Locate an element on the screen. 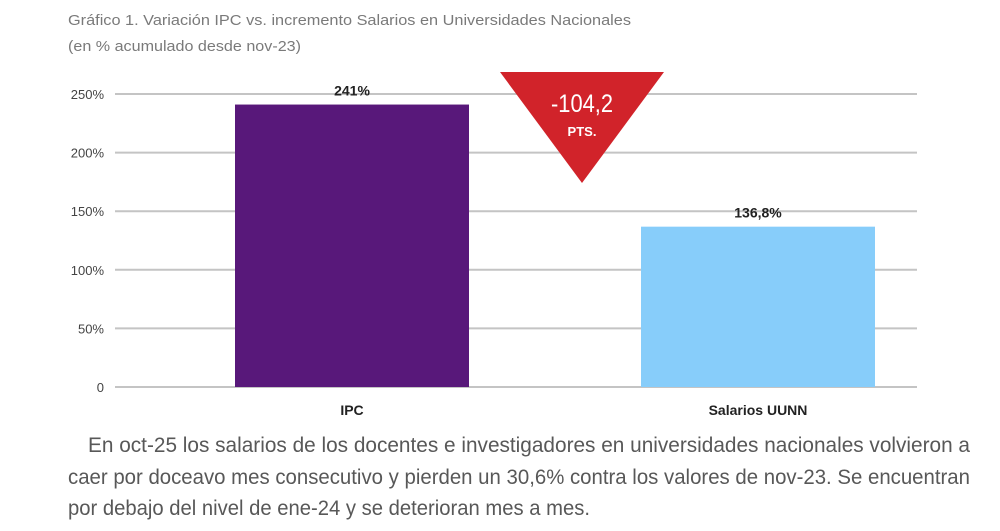 The image size is (1000, 531). y-tick-label: 150% is located at coordinates (88, 211).